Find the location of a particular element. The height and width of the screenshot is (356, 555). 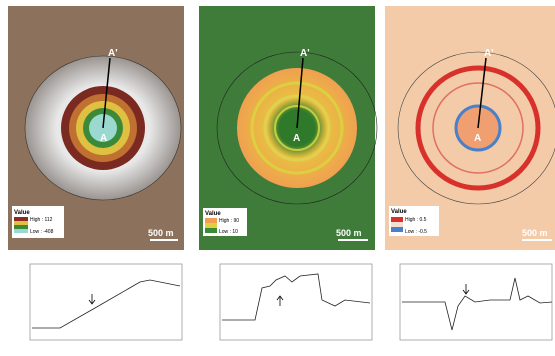

legend: Value High : 0.5 Low : -0.5 is located at coordinates (414, 221).